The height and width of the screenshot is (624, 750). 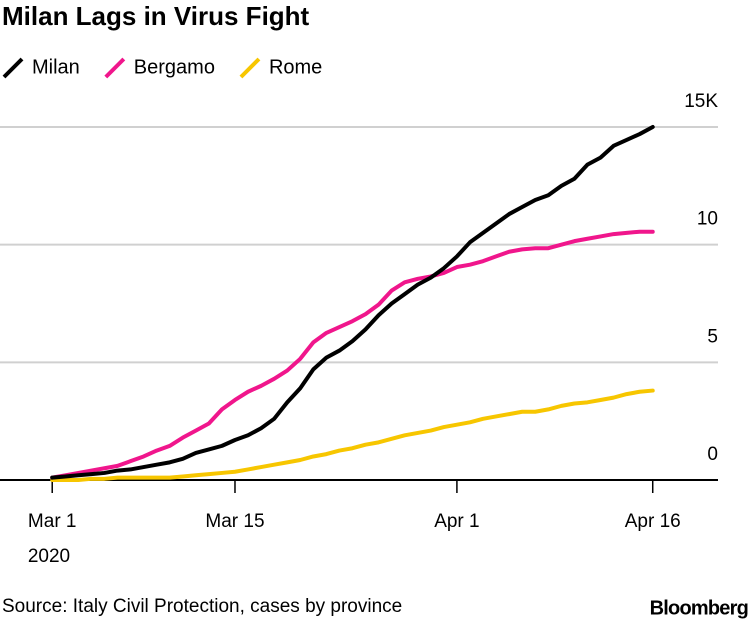 What do you see at coordinates (653, 521) in the screenshot?
I see `x-tick-label: Apr 16` at bounding box center [653, 521].